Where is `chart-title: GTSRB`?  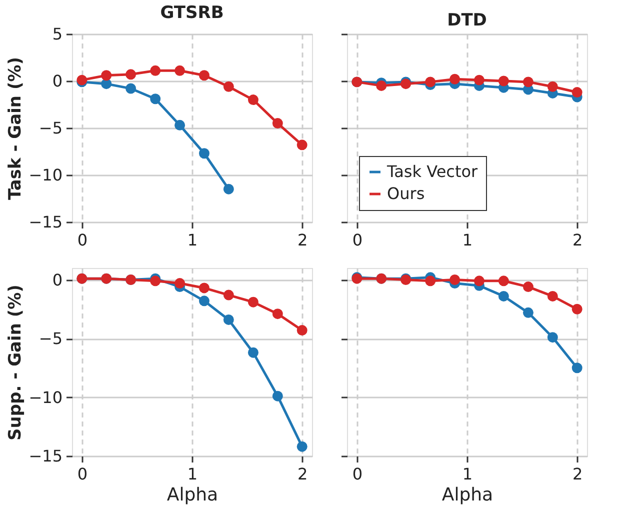 chart-title: GTSRB is located at coordinates (192, 13).